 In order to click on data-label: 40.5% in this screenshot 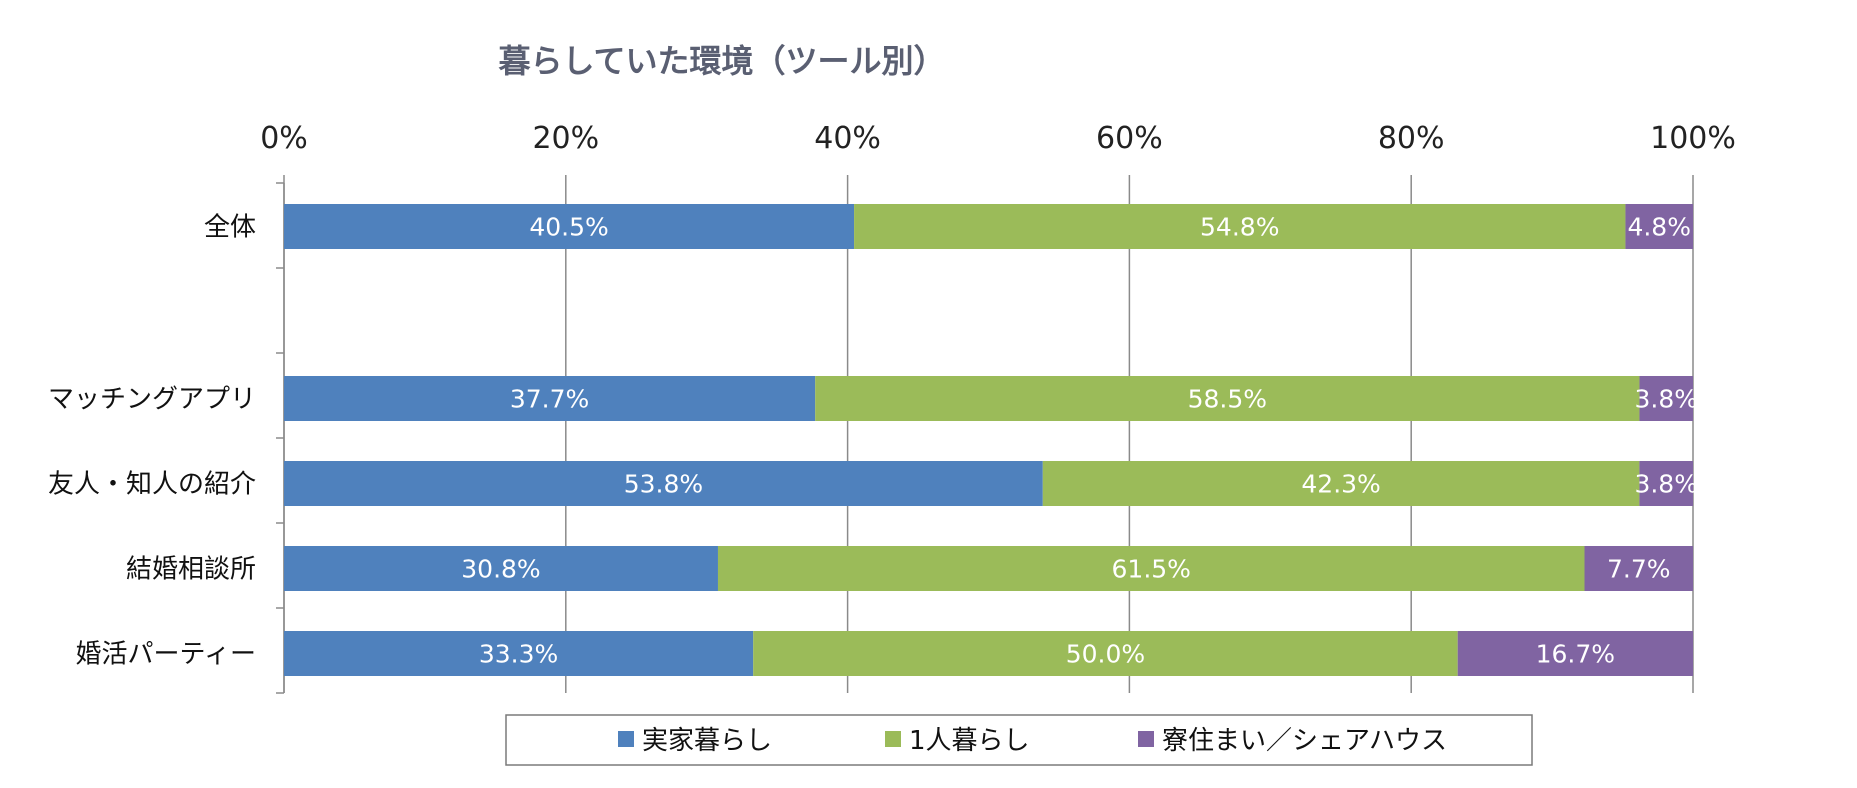, I will do `click(568, 227)`.